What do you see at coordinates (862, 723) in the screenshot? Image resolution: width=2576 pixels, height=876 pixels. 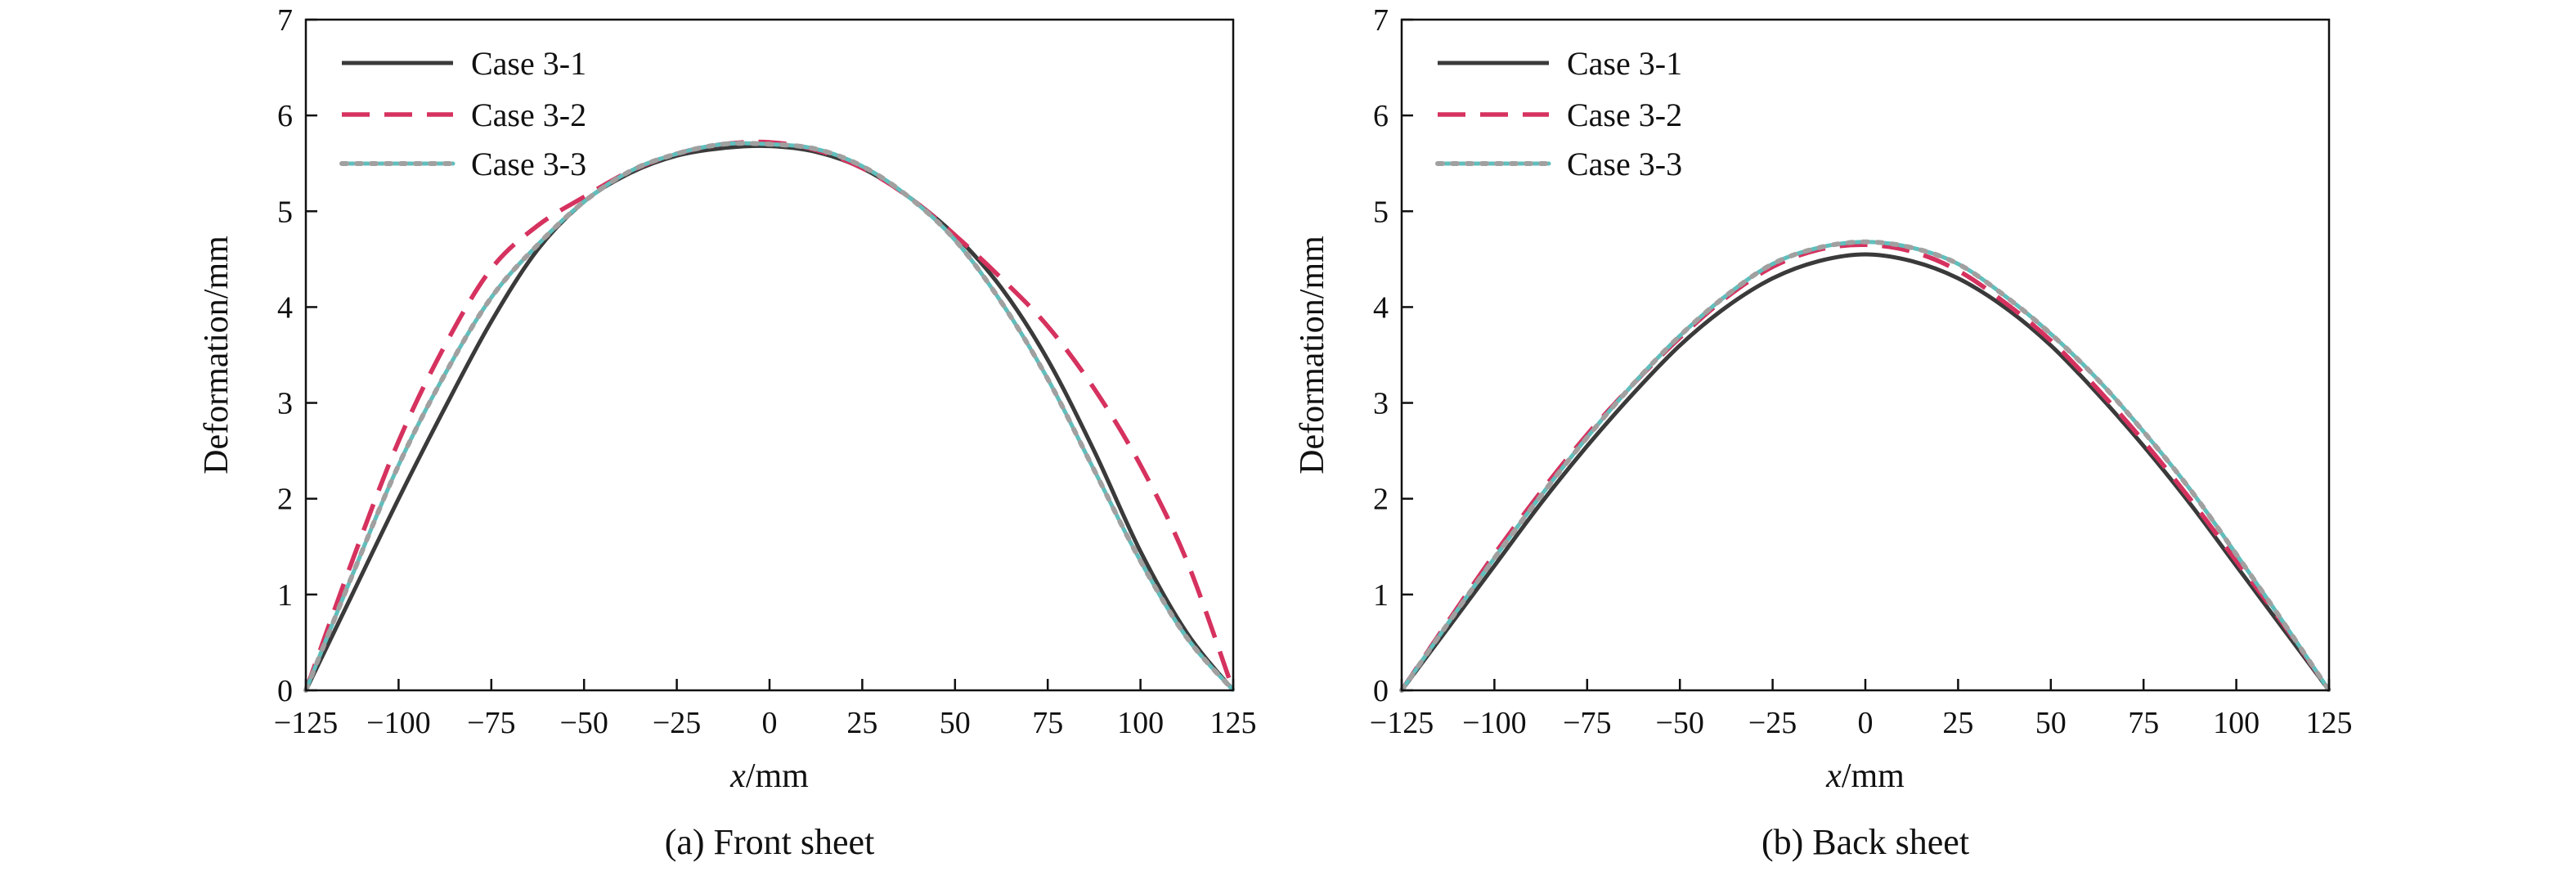 I see `front-x-tick-label: 25` at bounding box center [862, 723].